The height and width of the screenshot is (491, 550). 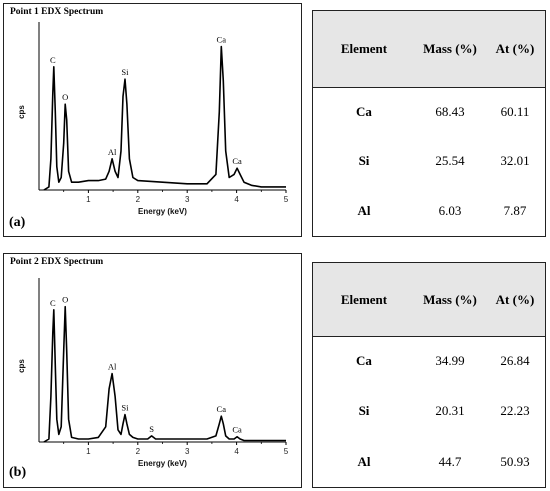 I want to click on at-cell: 32.01, so click(x=515, y=160).